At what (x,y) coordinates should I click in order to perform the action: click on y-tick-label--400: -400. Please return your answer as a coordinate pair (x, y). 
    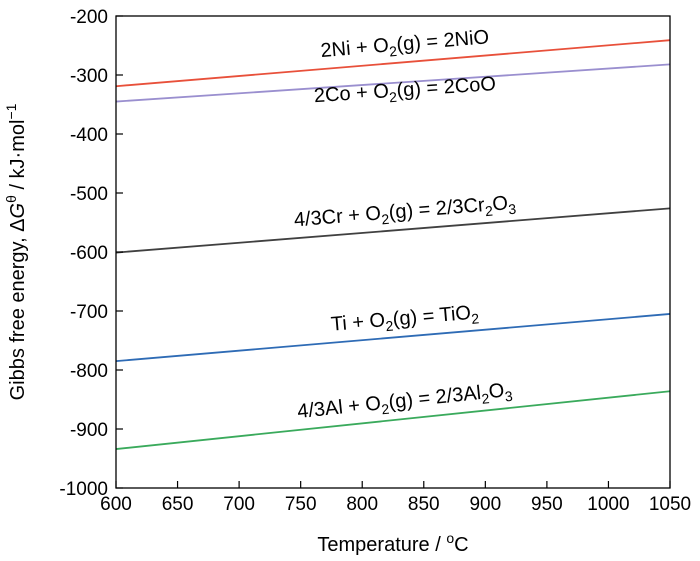
    Looking at the image, I should click on (89, 135).